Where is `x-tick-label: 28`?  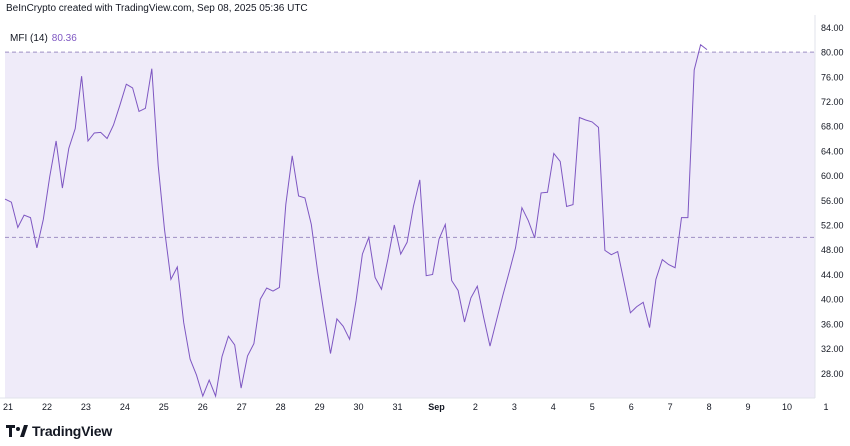 x-tick-label: 28 is located at coordinates (281, 407).